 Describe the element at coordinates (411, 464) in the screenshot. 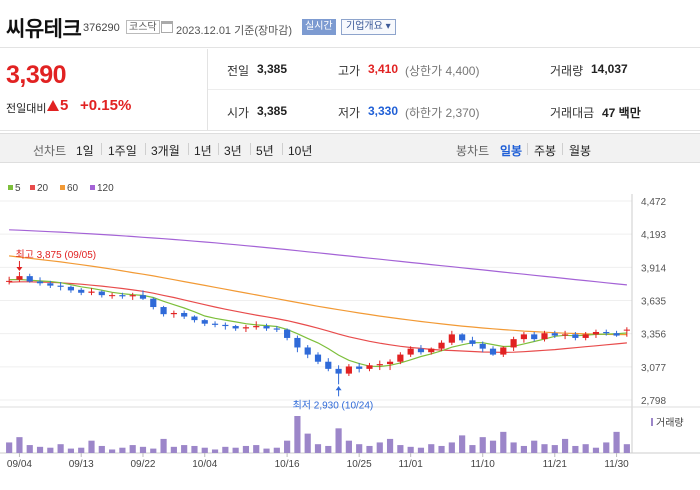

I see `x-tick-label: 11/01` at that location.